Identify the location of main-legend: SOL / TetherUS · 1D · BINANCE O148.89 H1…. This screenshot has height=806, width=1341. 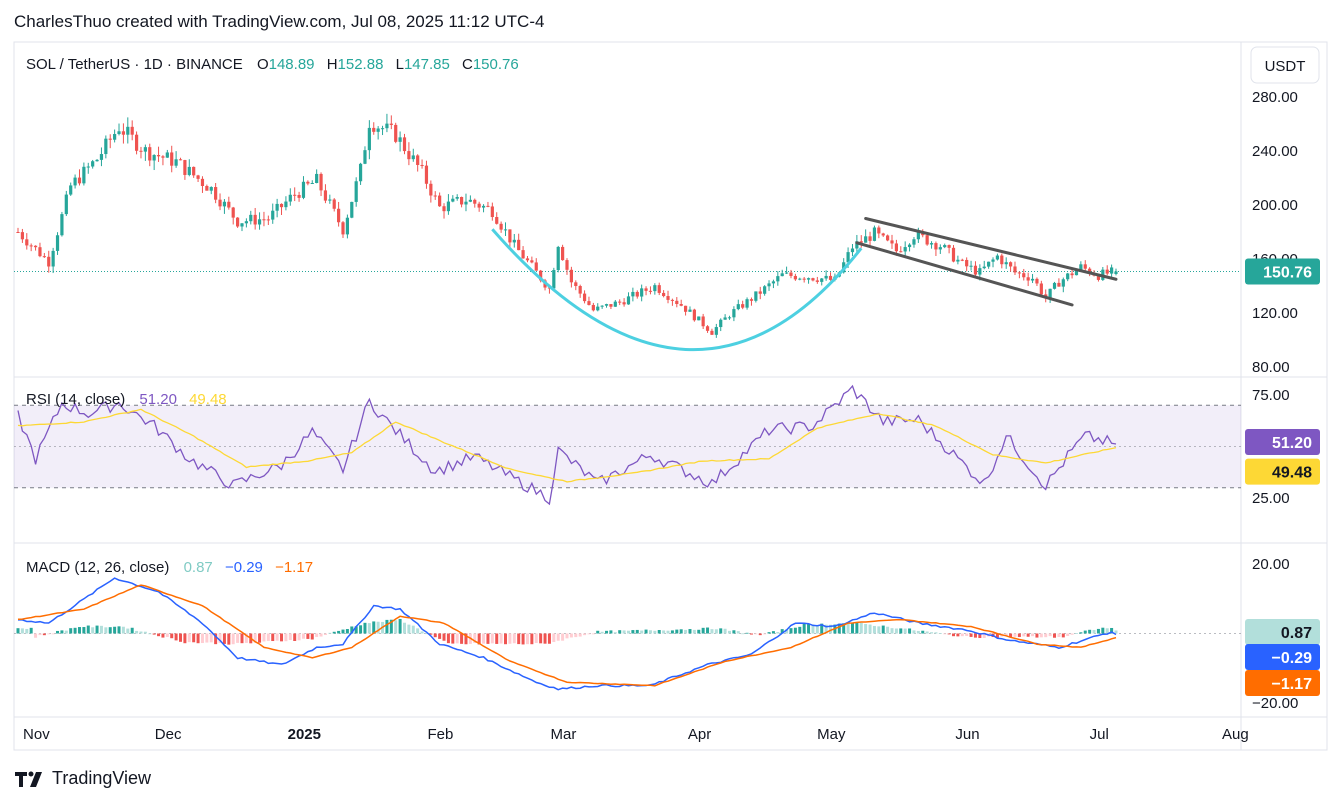
(272, 64).